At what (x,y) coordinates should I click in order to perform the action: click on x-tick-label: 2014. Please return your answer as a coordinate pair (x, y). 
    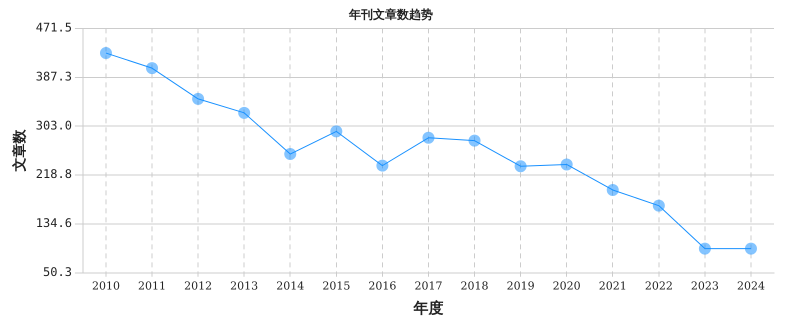
    Looking at the image, I should click on (290, 285).